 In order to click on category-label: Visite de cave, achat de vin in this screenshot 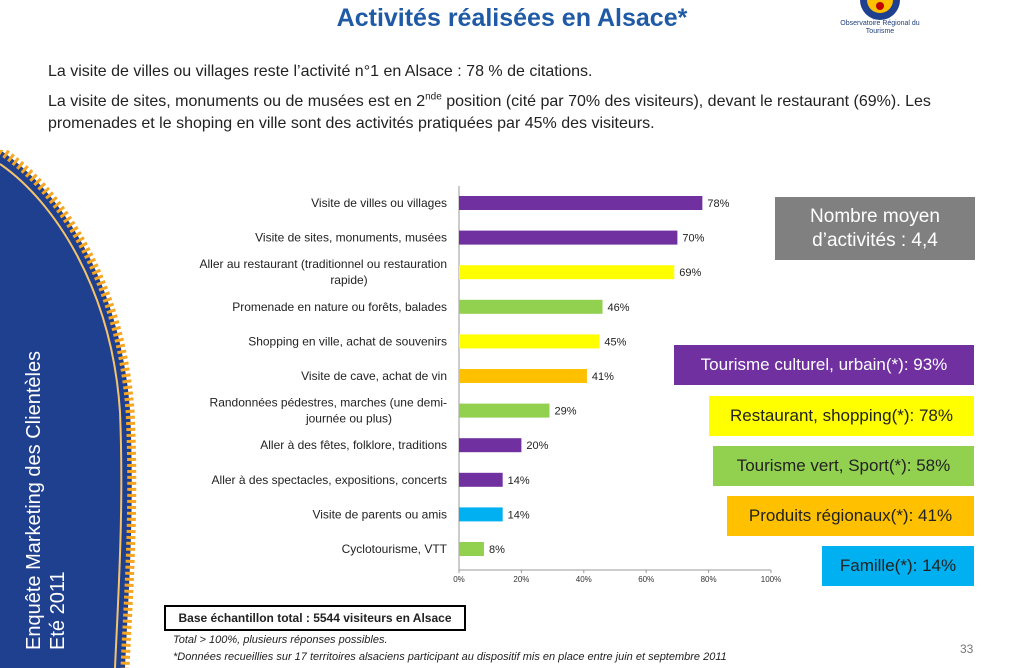, I will do `click(374, 376)`.